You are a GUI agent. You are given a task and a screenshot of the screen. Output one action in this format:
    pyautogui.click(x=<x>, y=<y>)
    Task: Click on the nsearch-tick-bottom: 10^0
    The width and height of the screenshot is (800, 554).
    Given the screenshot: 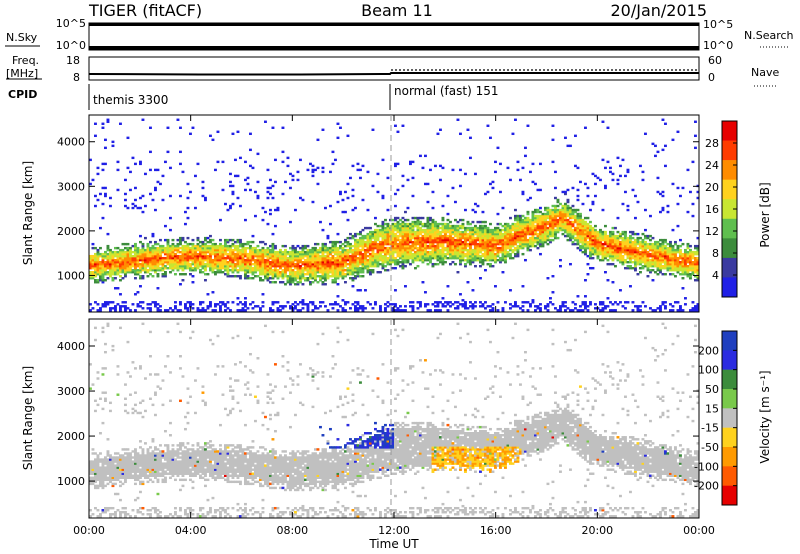 What is the action you would take?
    pyautogui.click(x=718, y=45)
    